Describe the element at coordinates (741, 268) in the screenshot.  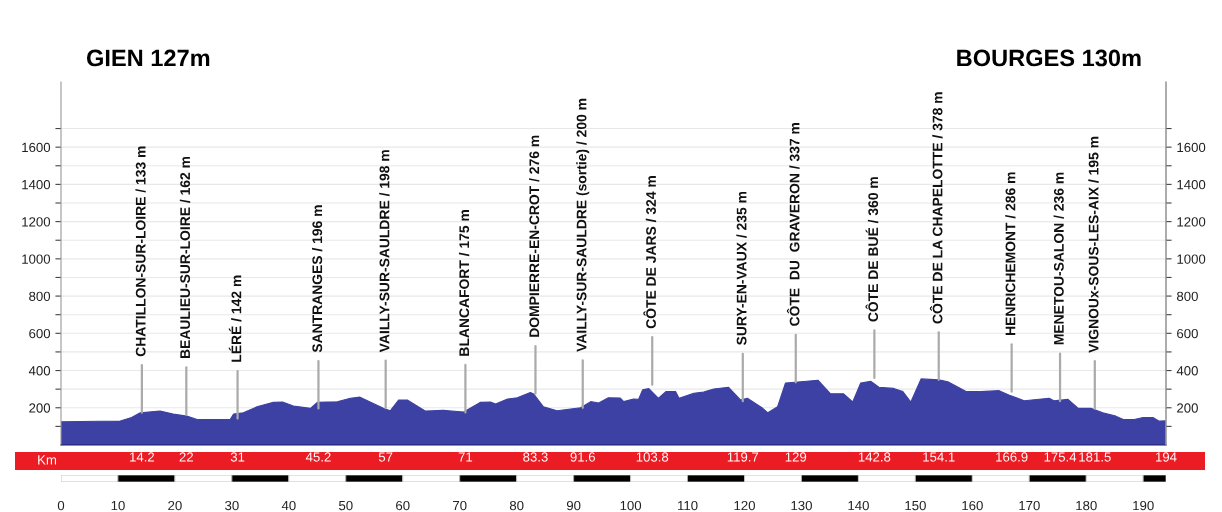
I see `annotation: SURY-EN-VAUX / 235 m` at that location.